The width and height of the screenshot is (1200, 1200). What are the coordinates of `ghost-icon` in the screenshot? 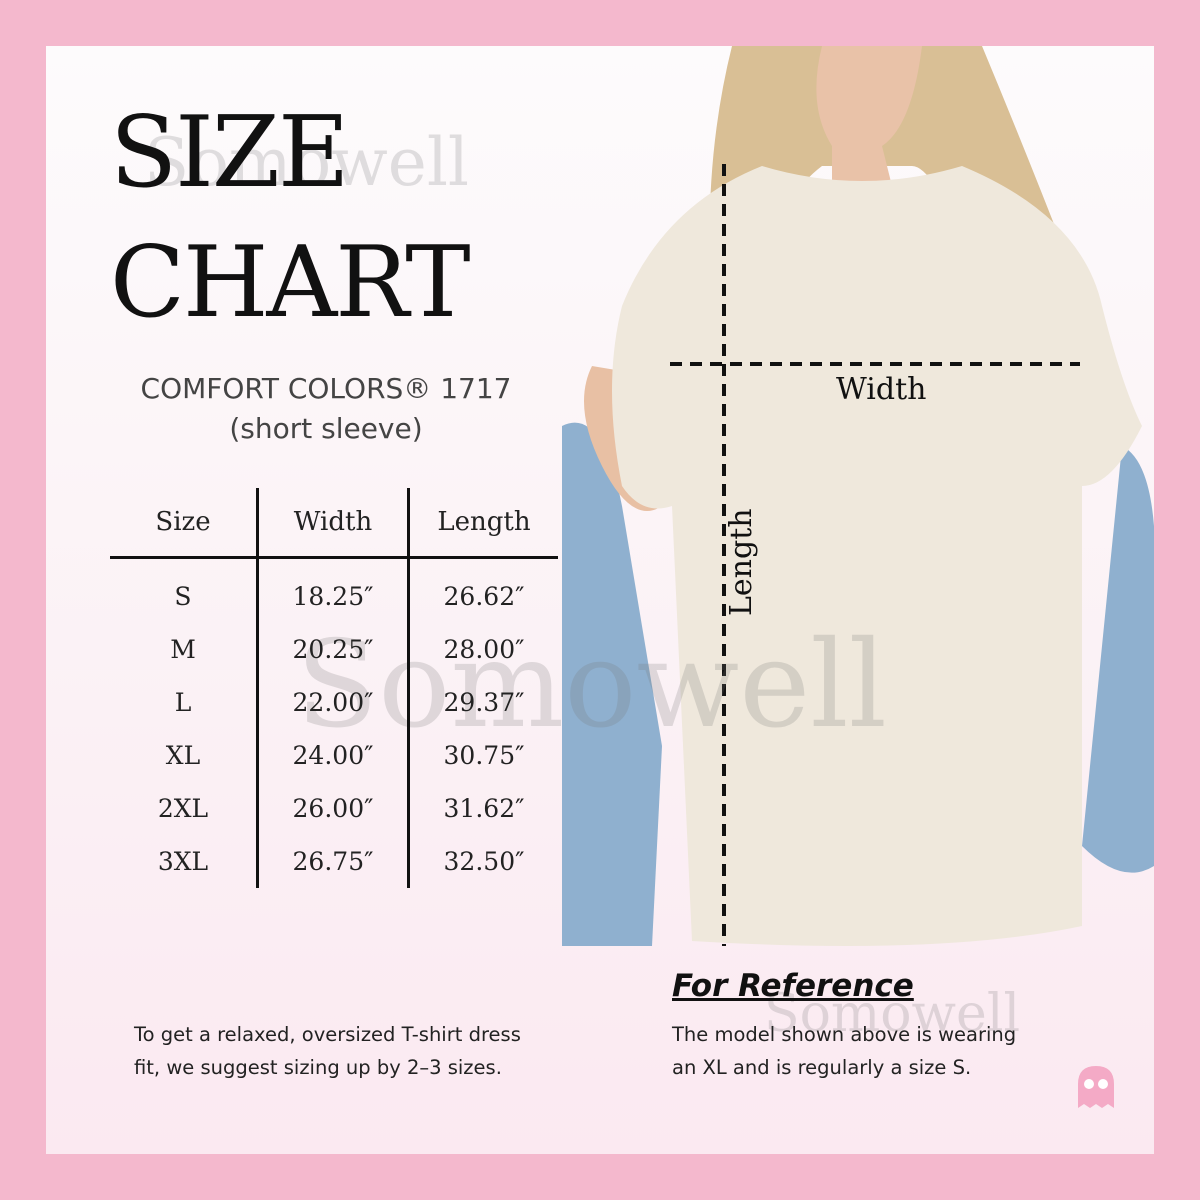 It's located at (1096, 1087).